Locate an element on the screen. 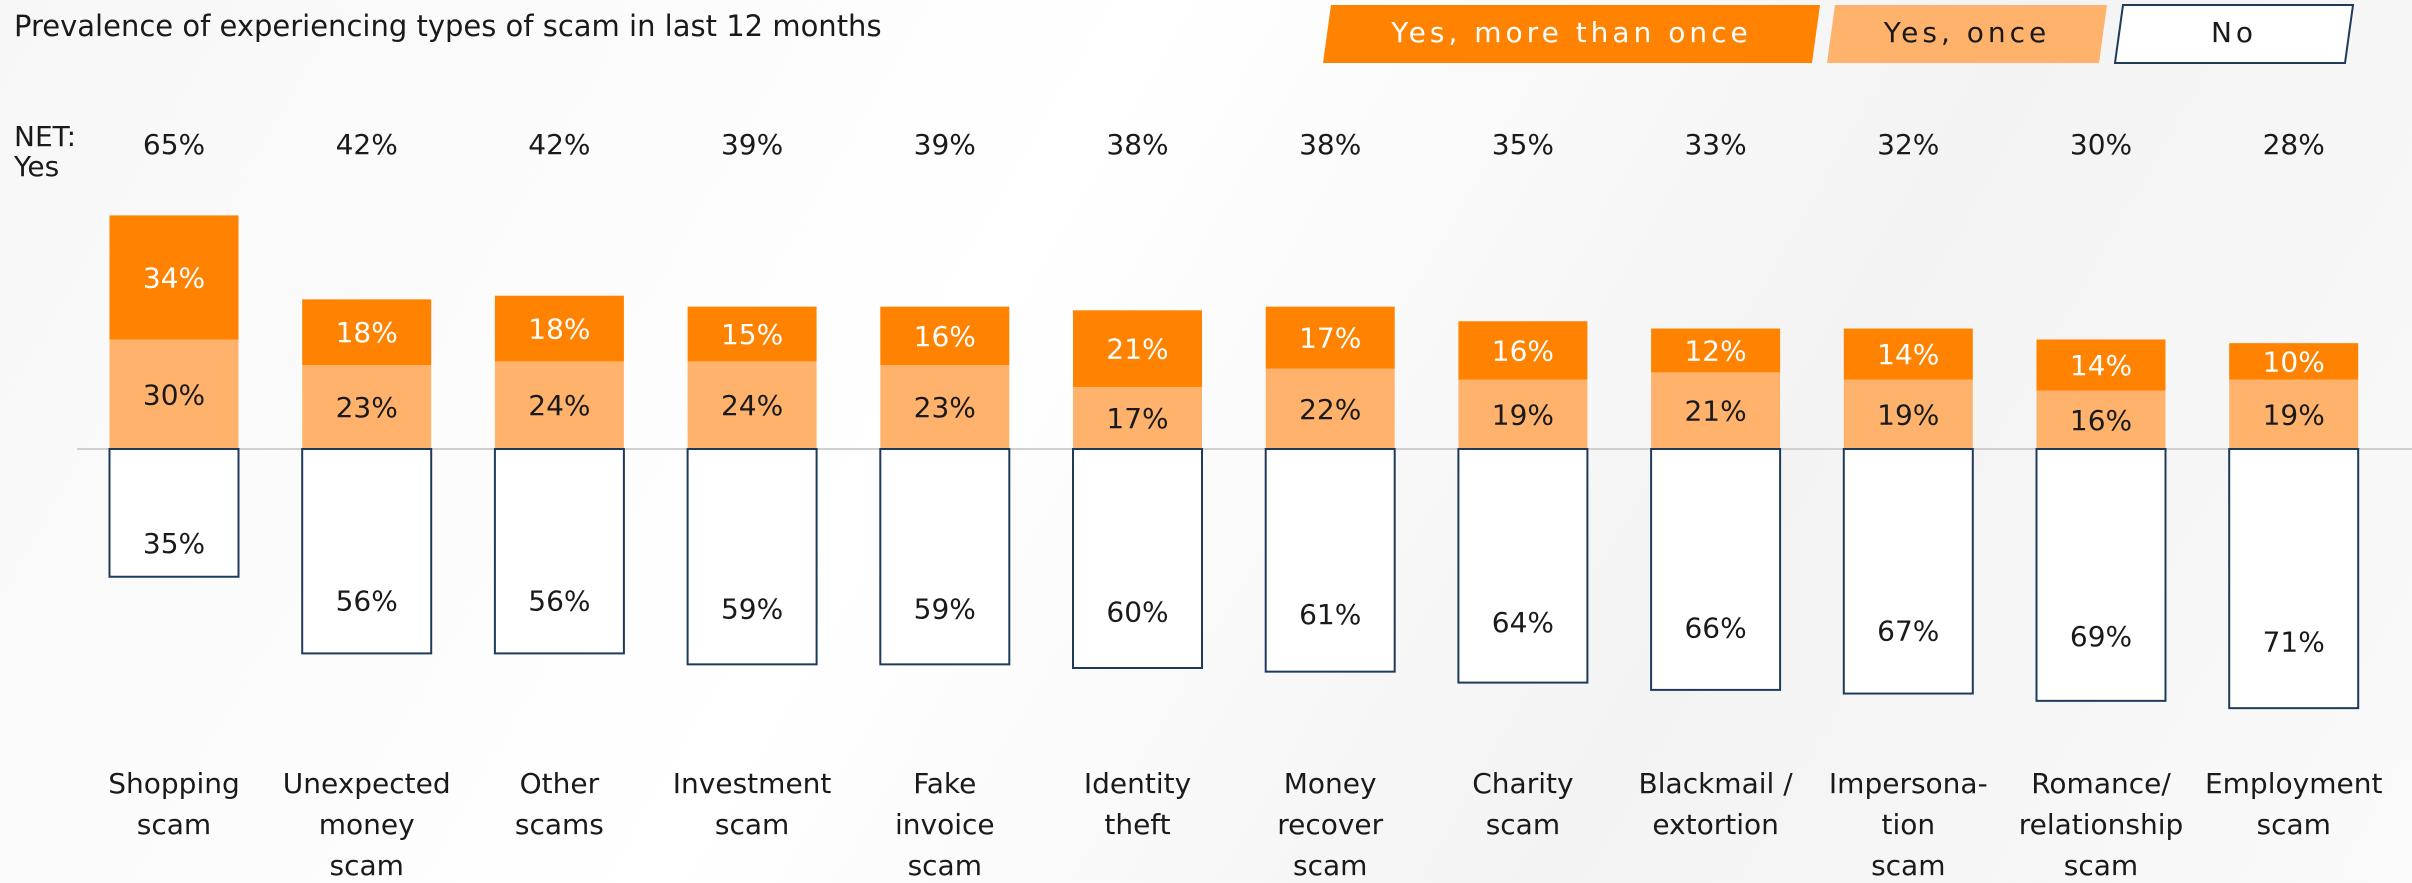 This screenshot has width=2412, height=883. bar-label: 34% is located at coordinates (174, 277).